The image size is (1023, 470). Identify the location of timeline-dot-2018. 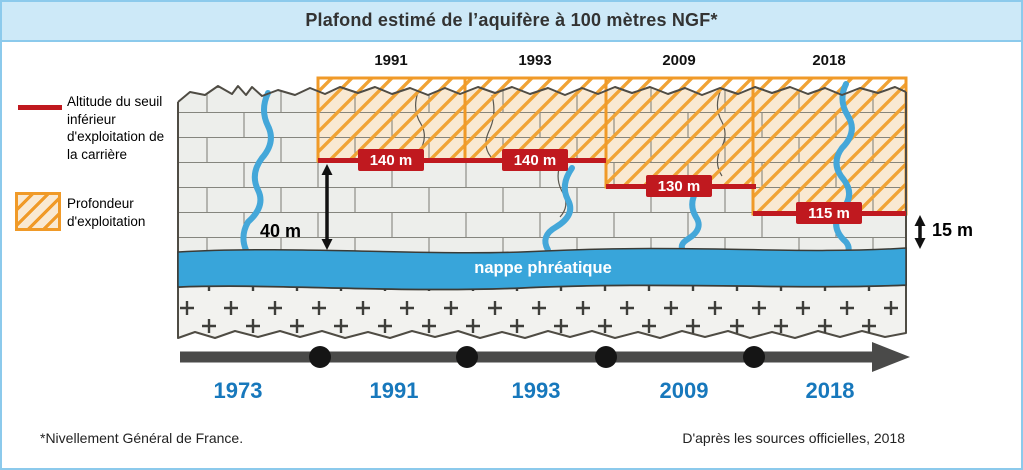
(754, 357).